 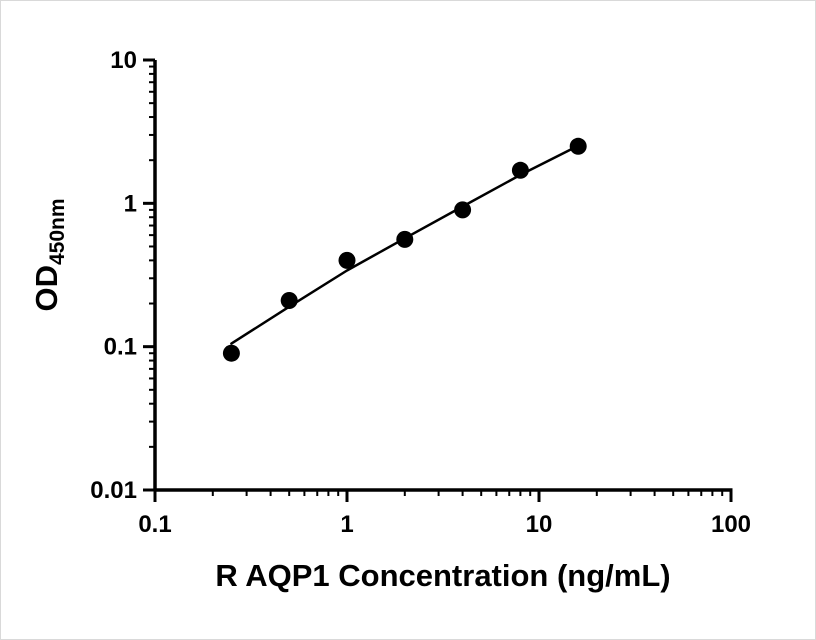 I want to click on y-axis-tick-label: 0.1, so click(x=120, y=347).